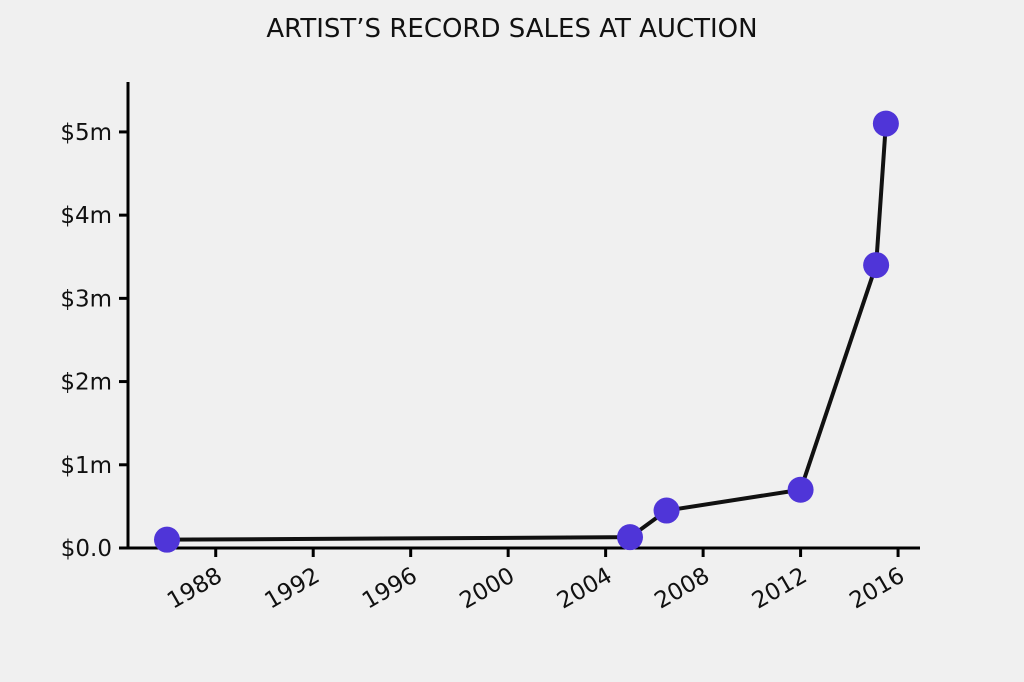 The height and width of the screenshot is (682, 1024). What do you see at coordinates (390, 589) in the screenshot?
I see `x-tick-label: 1996` at bounding box center [390, 589].